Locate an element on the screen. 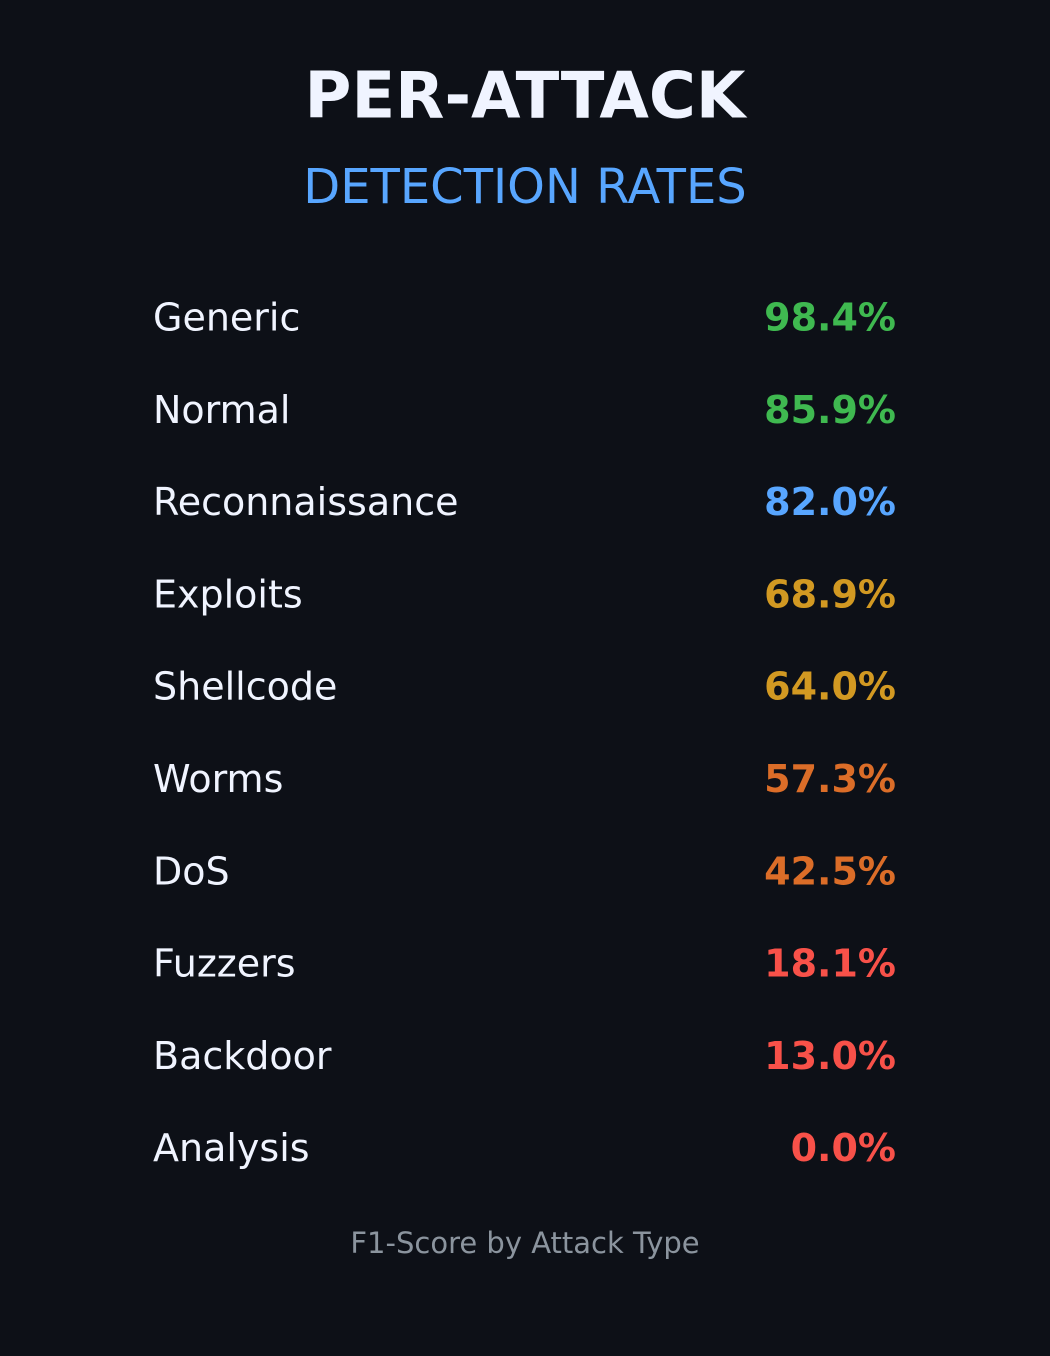 The image size is (1050, 1356). row-value: 13.0% is located at coordinates (830, 1056).